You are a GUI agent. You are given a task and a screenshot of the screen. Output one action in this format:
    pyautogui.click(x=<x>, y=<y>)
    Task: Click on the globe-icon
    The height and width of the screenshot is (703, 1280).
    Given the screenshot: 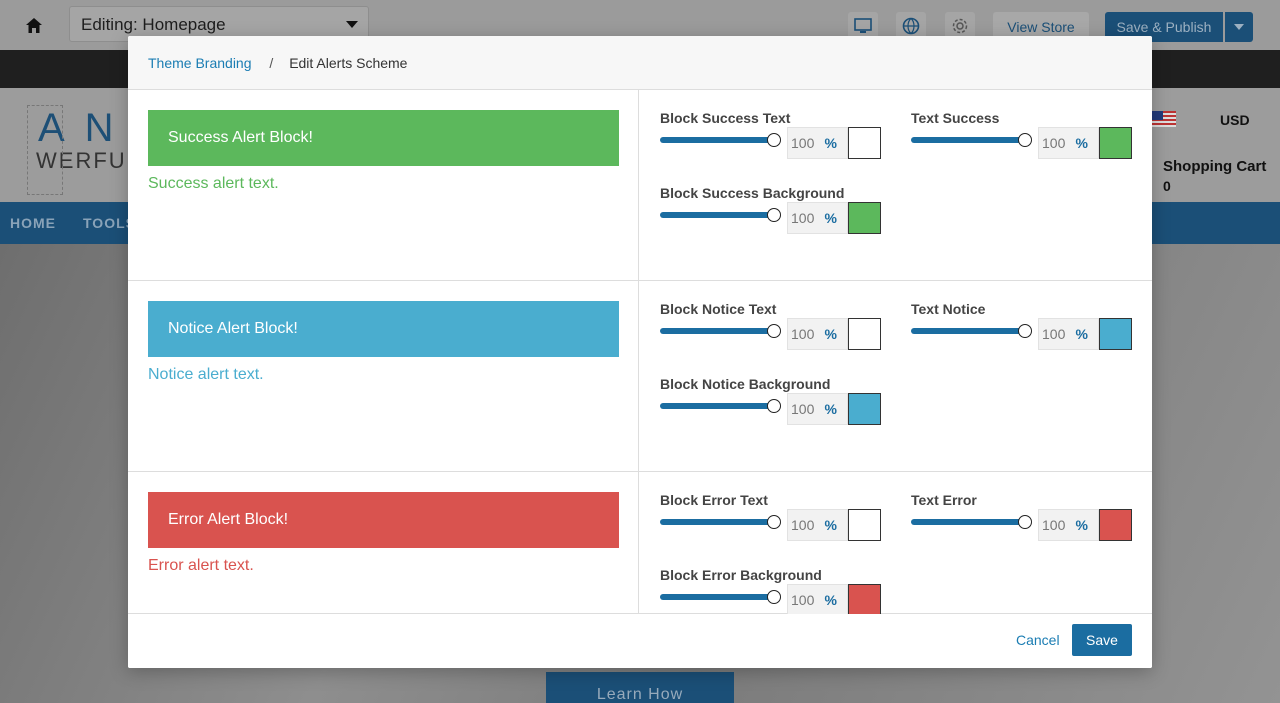 What is the action you would take?
    pyautogui.click(x=911, y=26)
    